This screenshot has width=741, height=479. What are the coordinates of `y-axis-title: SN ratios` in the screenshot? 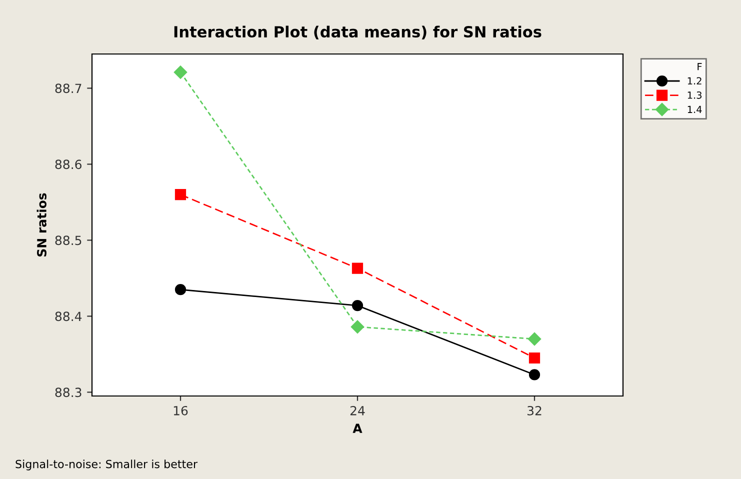 It's located at (41, 224).